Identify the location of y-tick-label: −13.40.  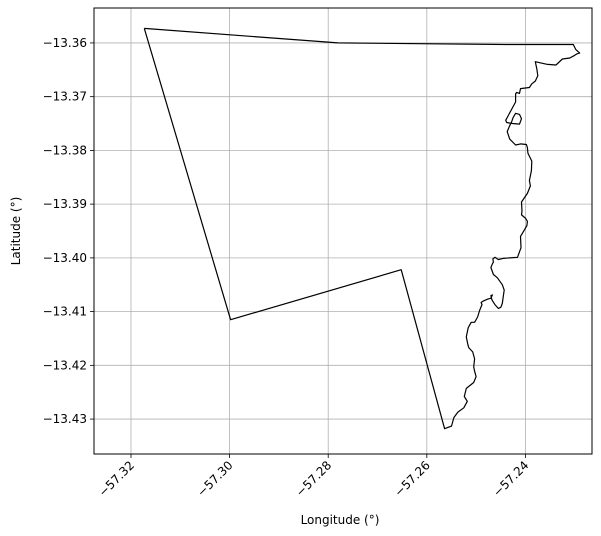
(65, 258).